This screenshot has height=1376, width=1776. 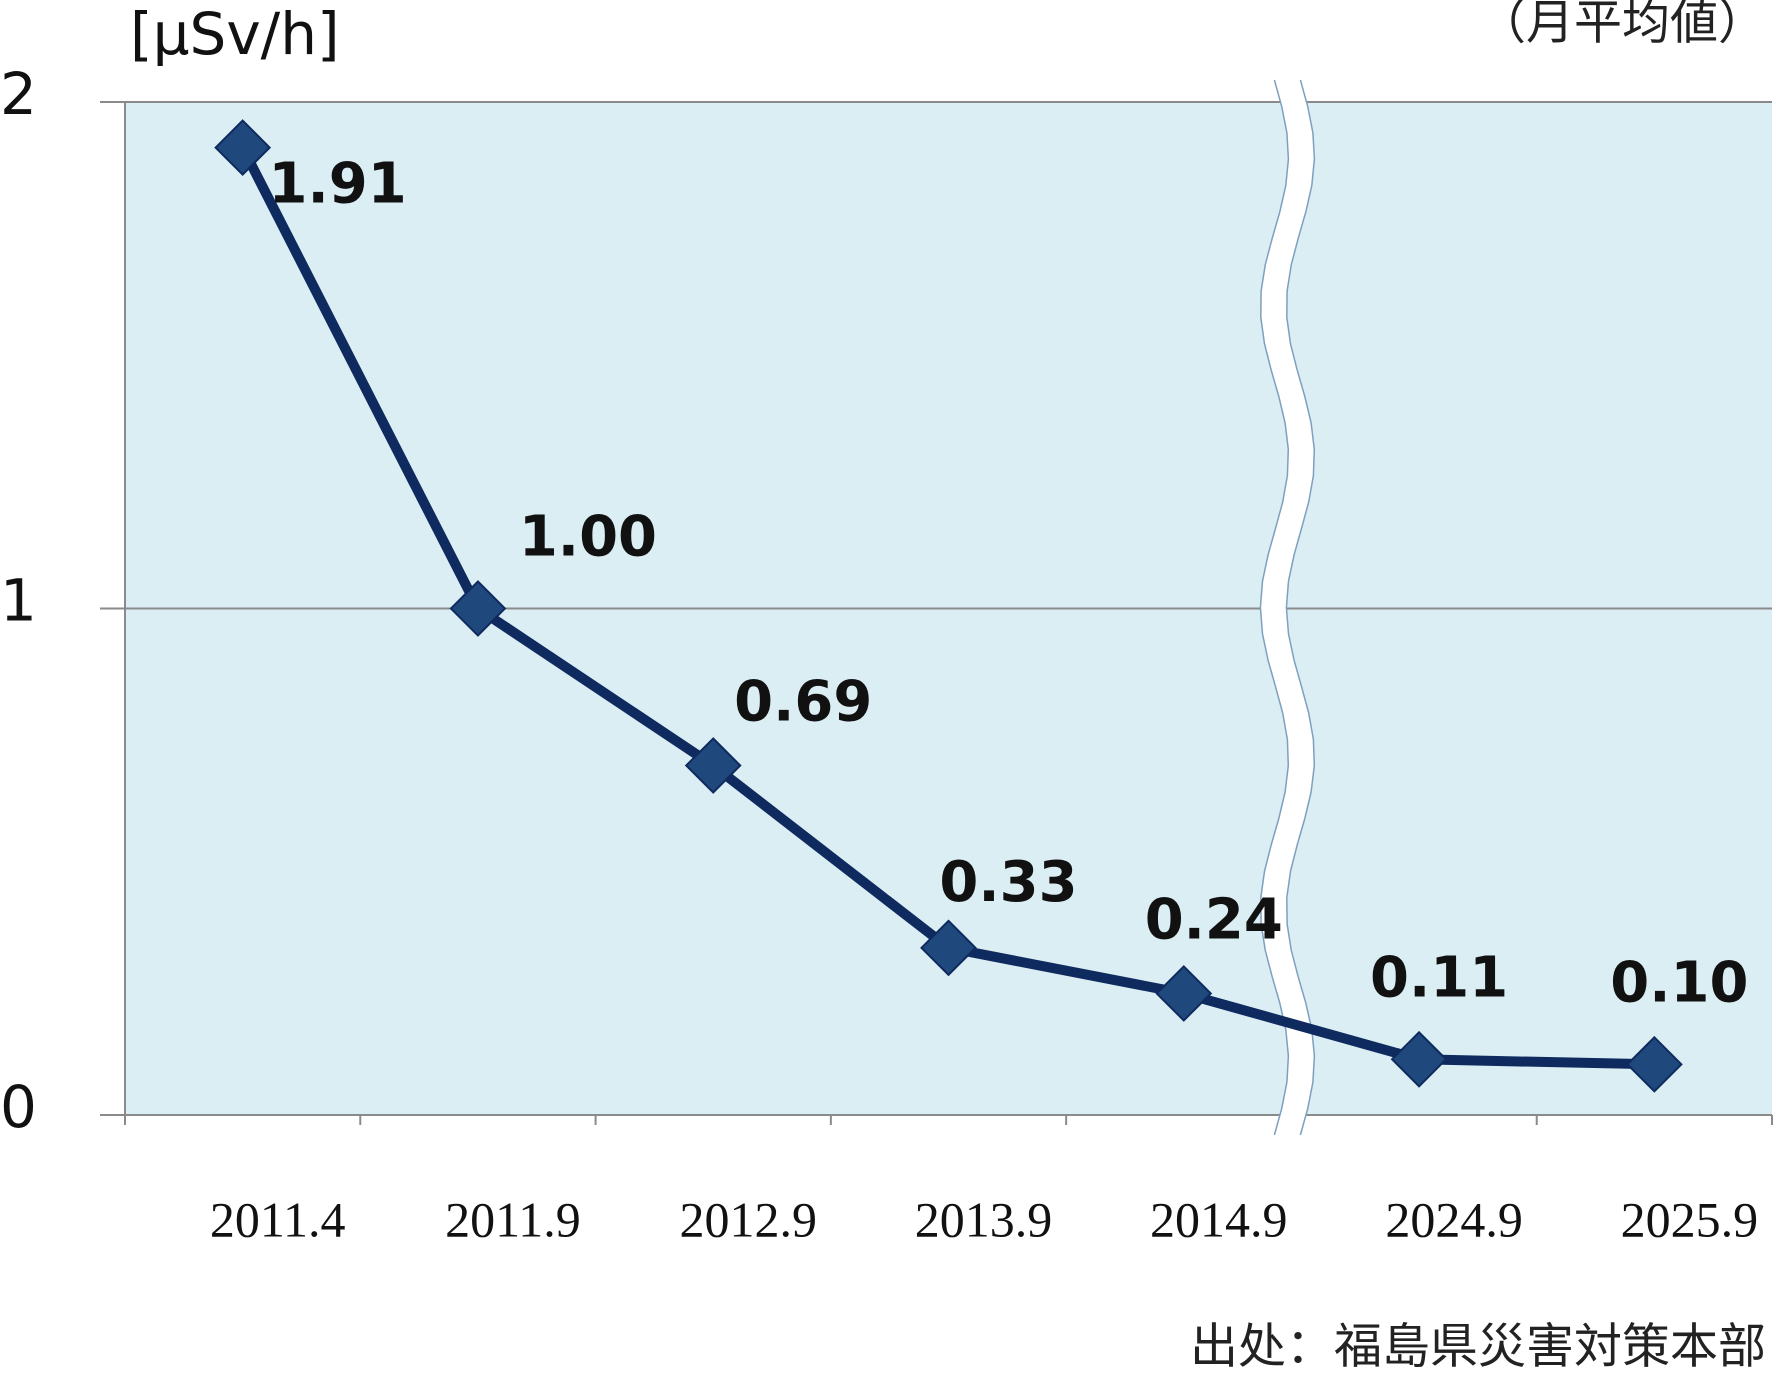 What do you see at coordinates (278, 1219) in the screenshot?
I see `x-tick-label: 2011.4` at bounding box center [278, 1219].